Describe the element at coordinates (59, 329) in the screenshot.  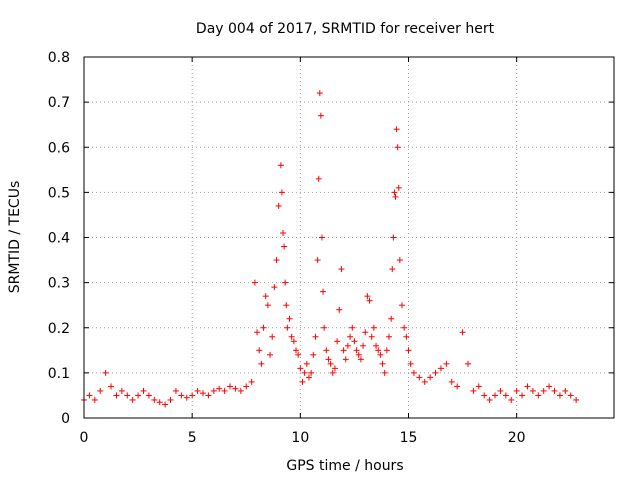
I see `y-tick-label: 0.2` at that location.